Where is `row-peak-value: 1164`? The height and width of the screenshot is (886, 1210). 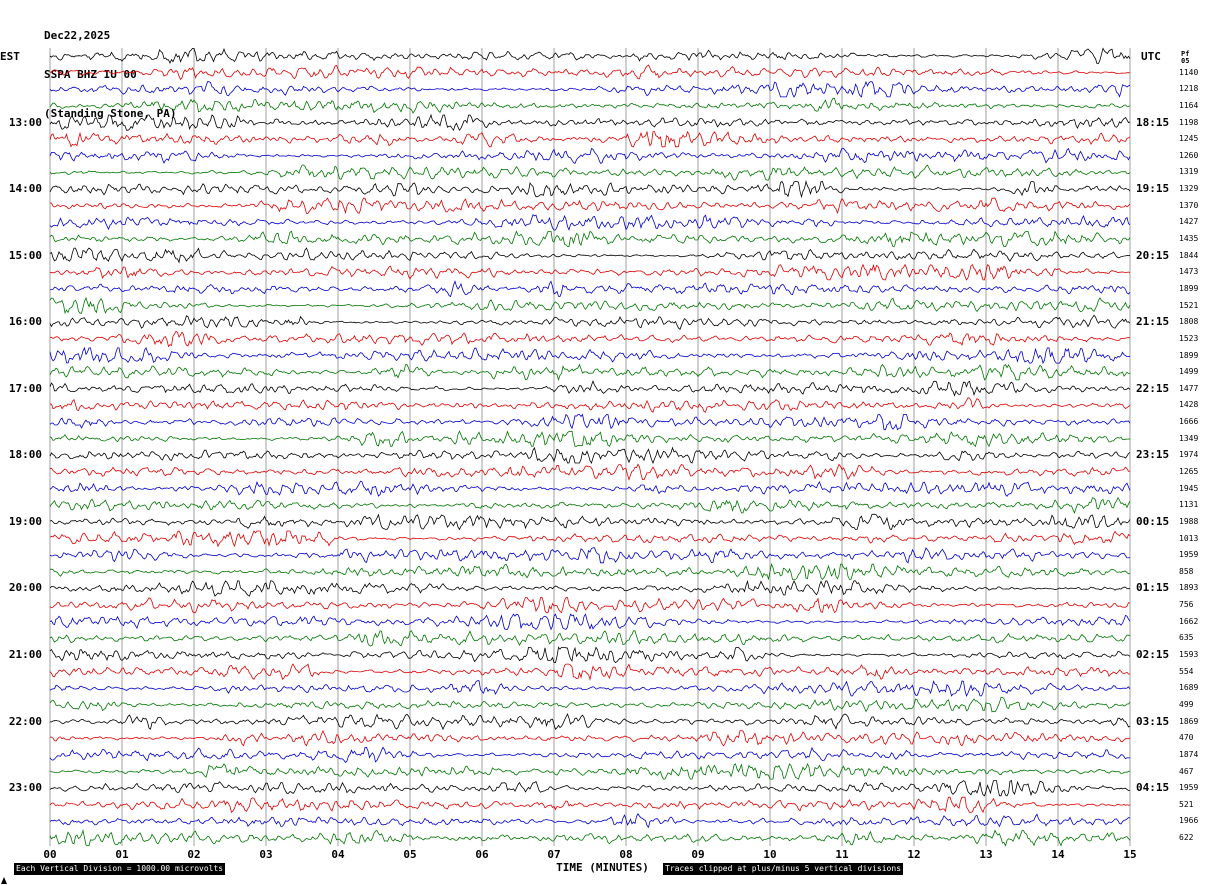 row-peak-value: 1164 is located at coordinates (1189, 105).